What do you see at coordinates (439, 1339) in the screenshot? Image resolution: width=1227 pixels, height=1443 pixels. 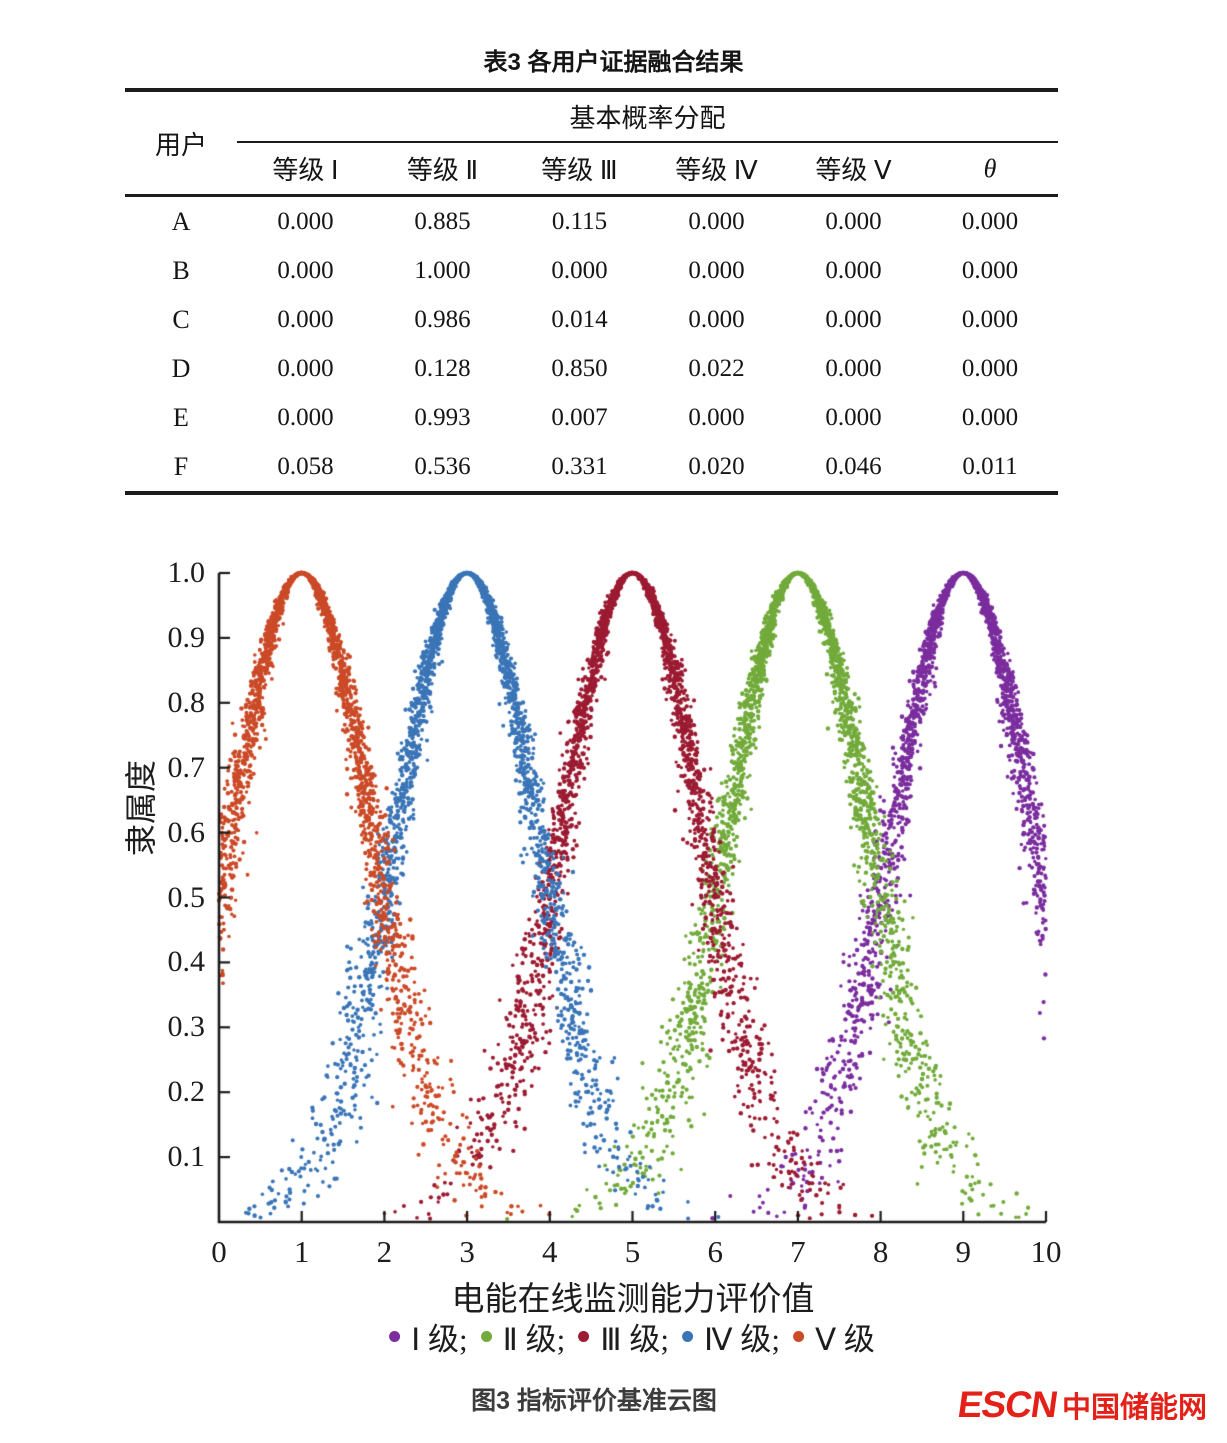 I see `legend-label: Ⅰ 级;` at bounding box center [439, 1339].